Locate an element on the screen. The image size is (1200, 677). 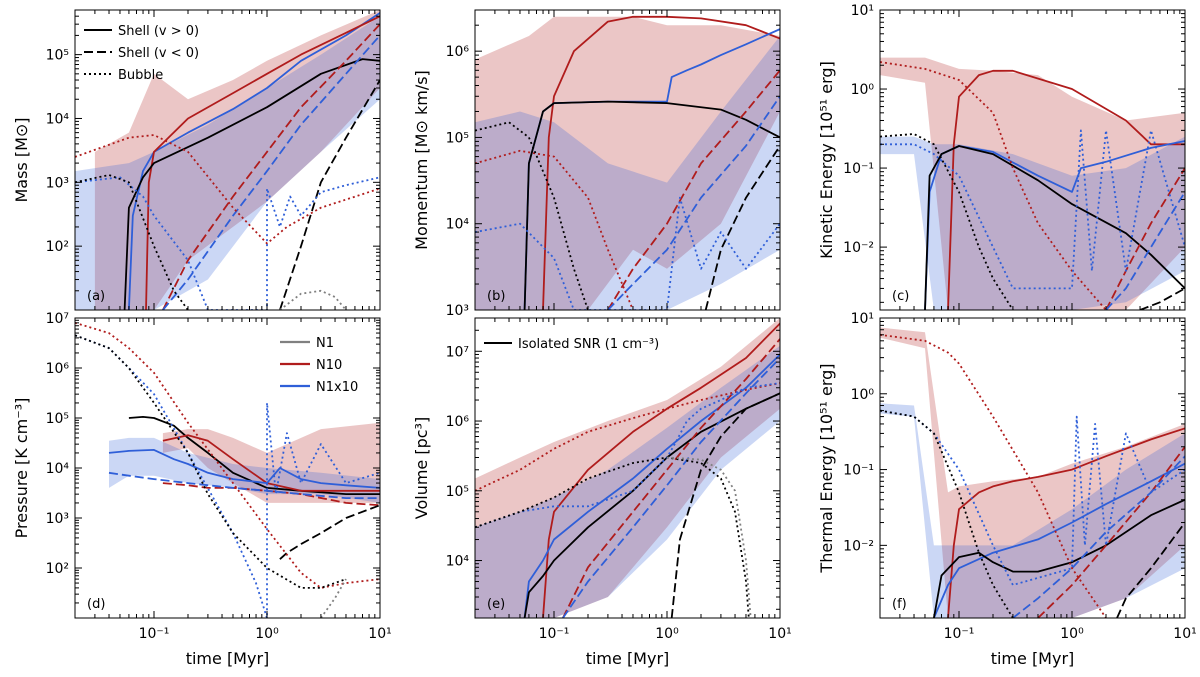
legend-isolated: Isolated SNR (1 cm⁻³) is located at coordinates (571, 344).